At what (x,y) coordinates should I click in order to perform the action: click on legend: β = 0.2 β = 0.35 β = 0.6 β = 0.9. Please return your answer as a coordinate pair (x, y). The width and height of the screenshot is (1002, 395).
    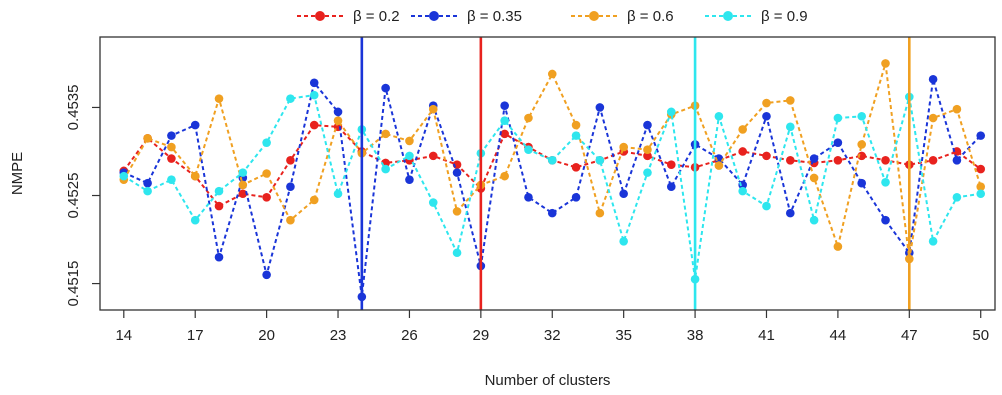
    Looking at the image, I should click on (552, 16).